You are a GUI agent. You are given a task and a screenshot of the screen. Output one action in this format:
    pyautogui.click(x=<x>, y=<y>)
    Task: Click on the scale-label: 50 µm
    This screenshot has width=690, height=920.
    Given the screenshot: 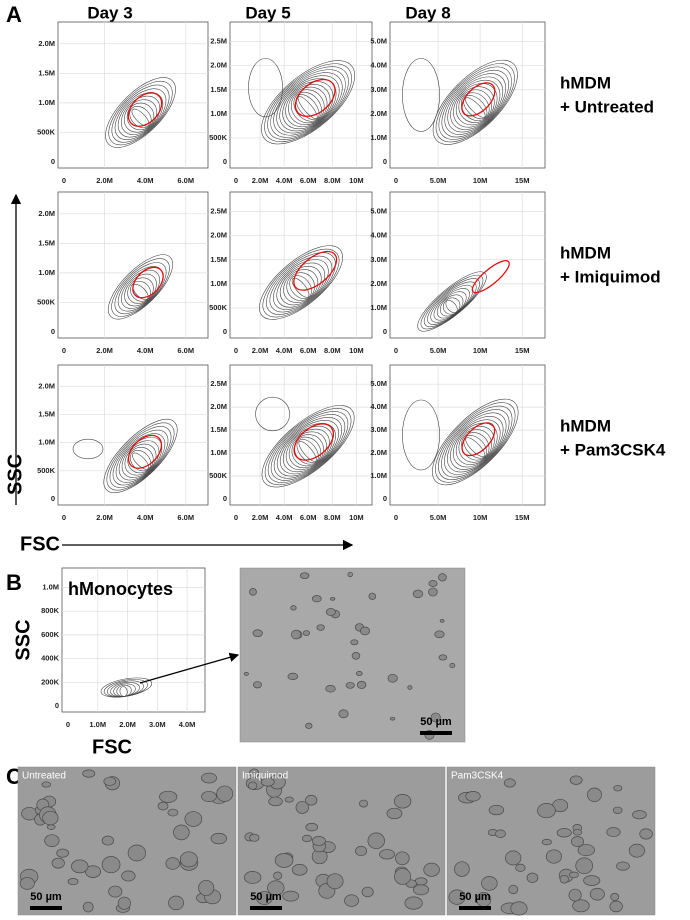 What is the action you would take?
    pyautogui.click(x=46, y=897)
    